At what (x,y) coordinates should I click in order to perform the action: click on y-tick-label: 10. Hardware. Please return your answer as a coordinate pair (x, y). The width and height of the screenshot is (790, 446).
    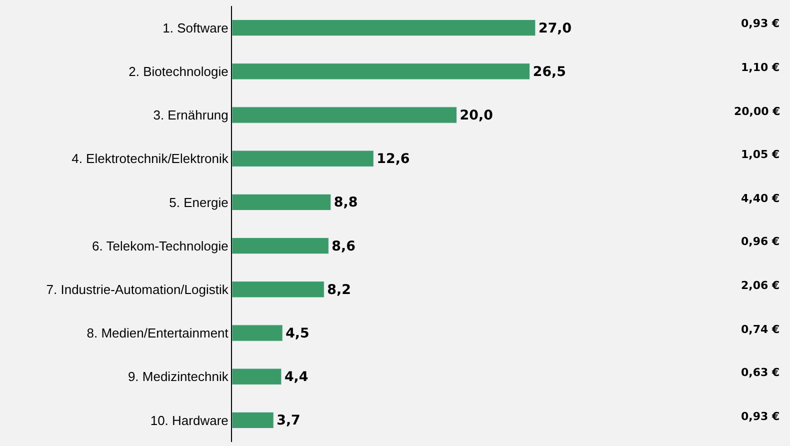
    Looking at the image, I should click on (189, 420).